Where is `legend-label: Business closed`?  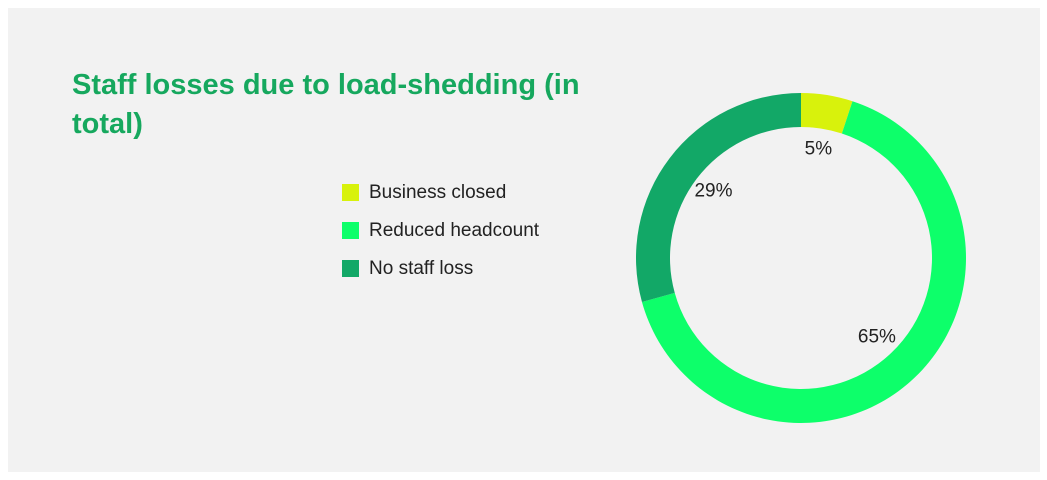
legend-label: Business closed is located at coordinates (437, 192).